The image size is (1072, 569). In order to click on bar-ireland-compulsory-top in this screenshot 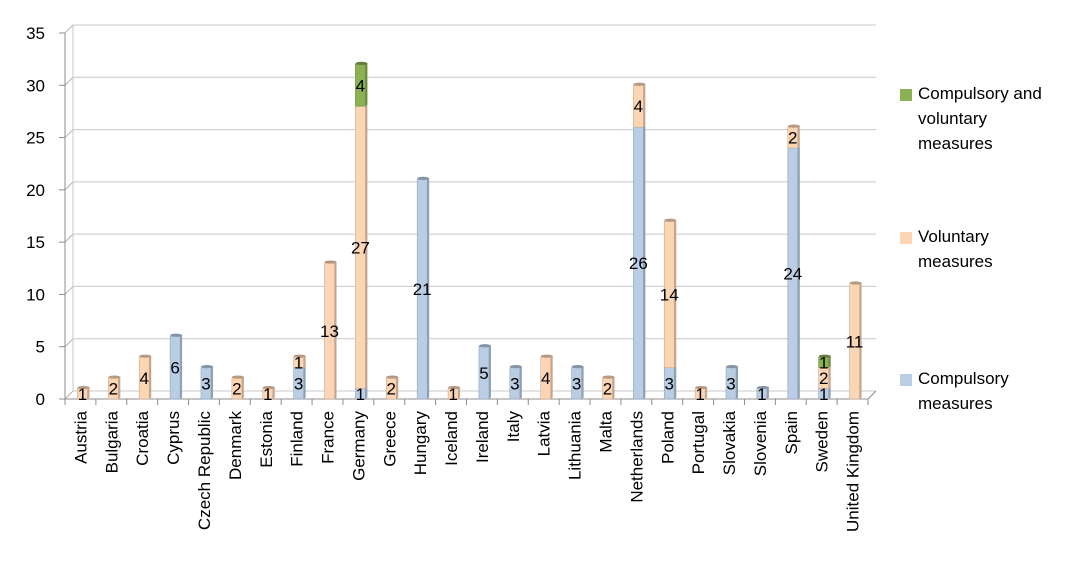, I will do `click(484, 346)`.